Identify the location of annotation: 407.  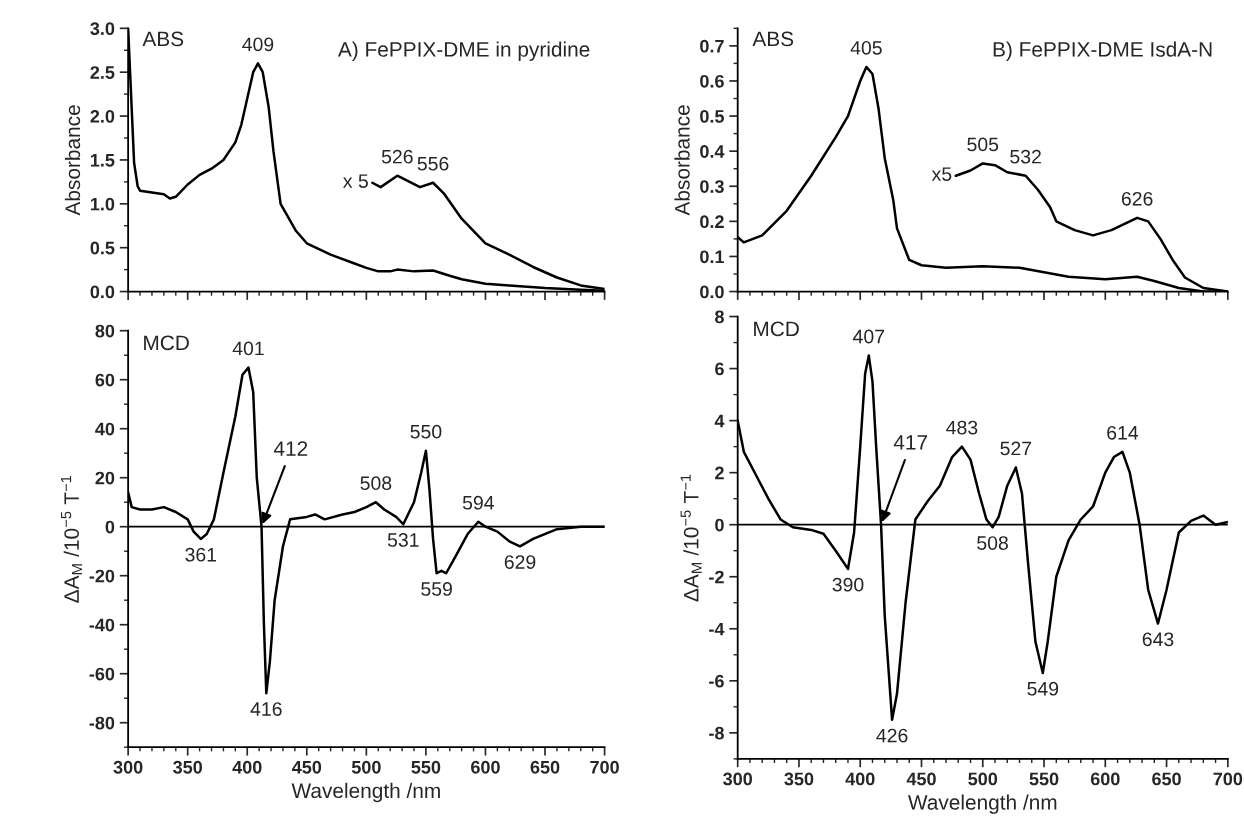
(869, 336).